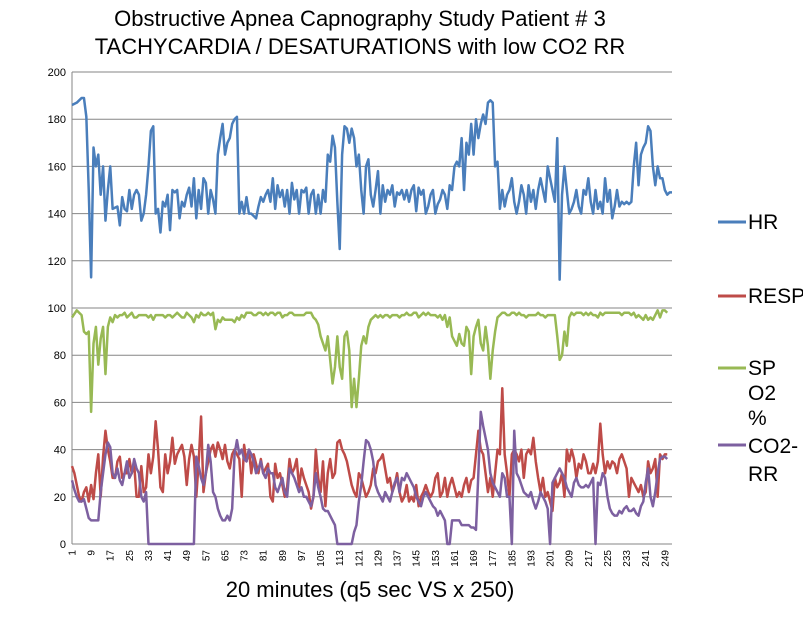  Describe the element at coordinates (245, 556) in the screenshot. I see `x-tick-label: 73` at that location.